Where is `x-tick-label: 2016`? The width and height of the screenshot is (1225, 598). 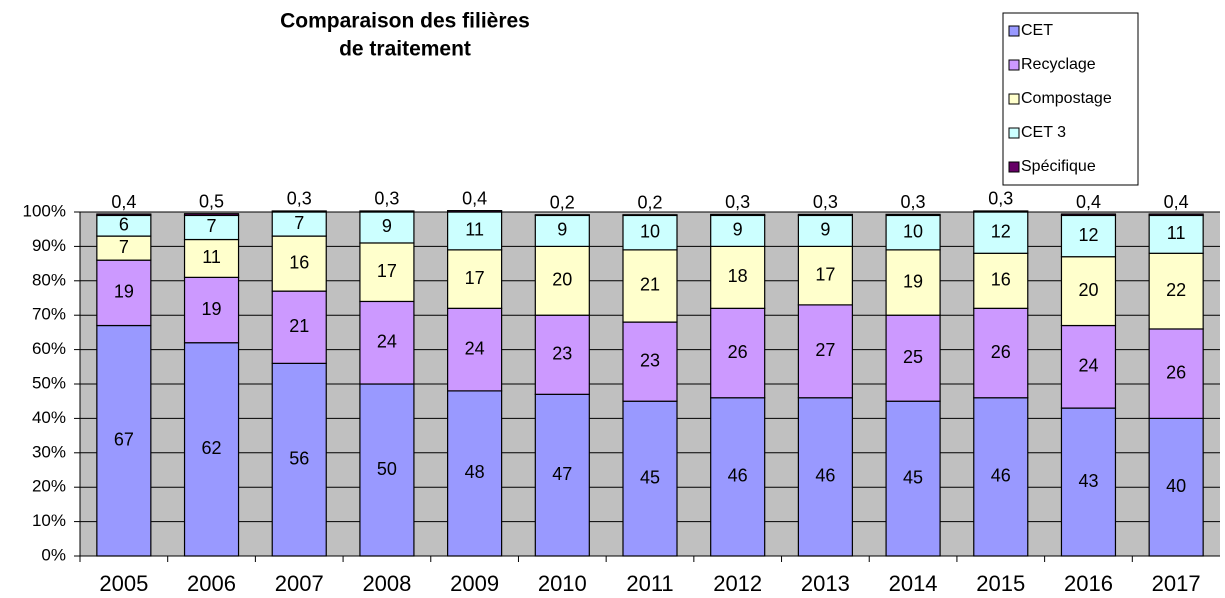
x-tick-label: 2016 is located at coordinates (1088, 583).